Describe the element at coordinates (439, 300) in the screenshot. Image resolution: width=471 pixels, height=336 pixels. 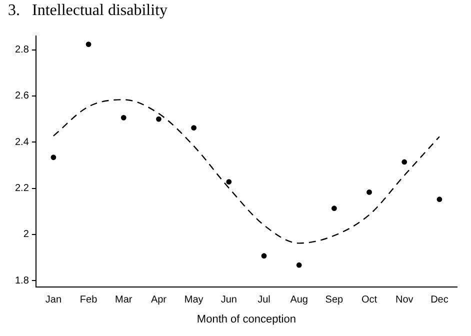
I see `x-tick-label: Dec` at that location.